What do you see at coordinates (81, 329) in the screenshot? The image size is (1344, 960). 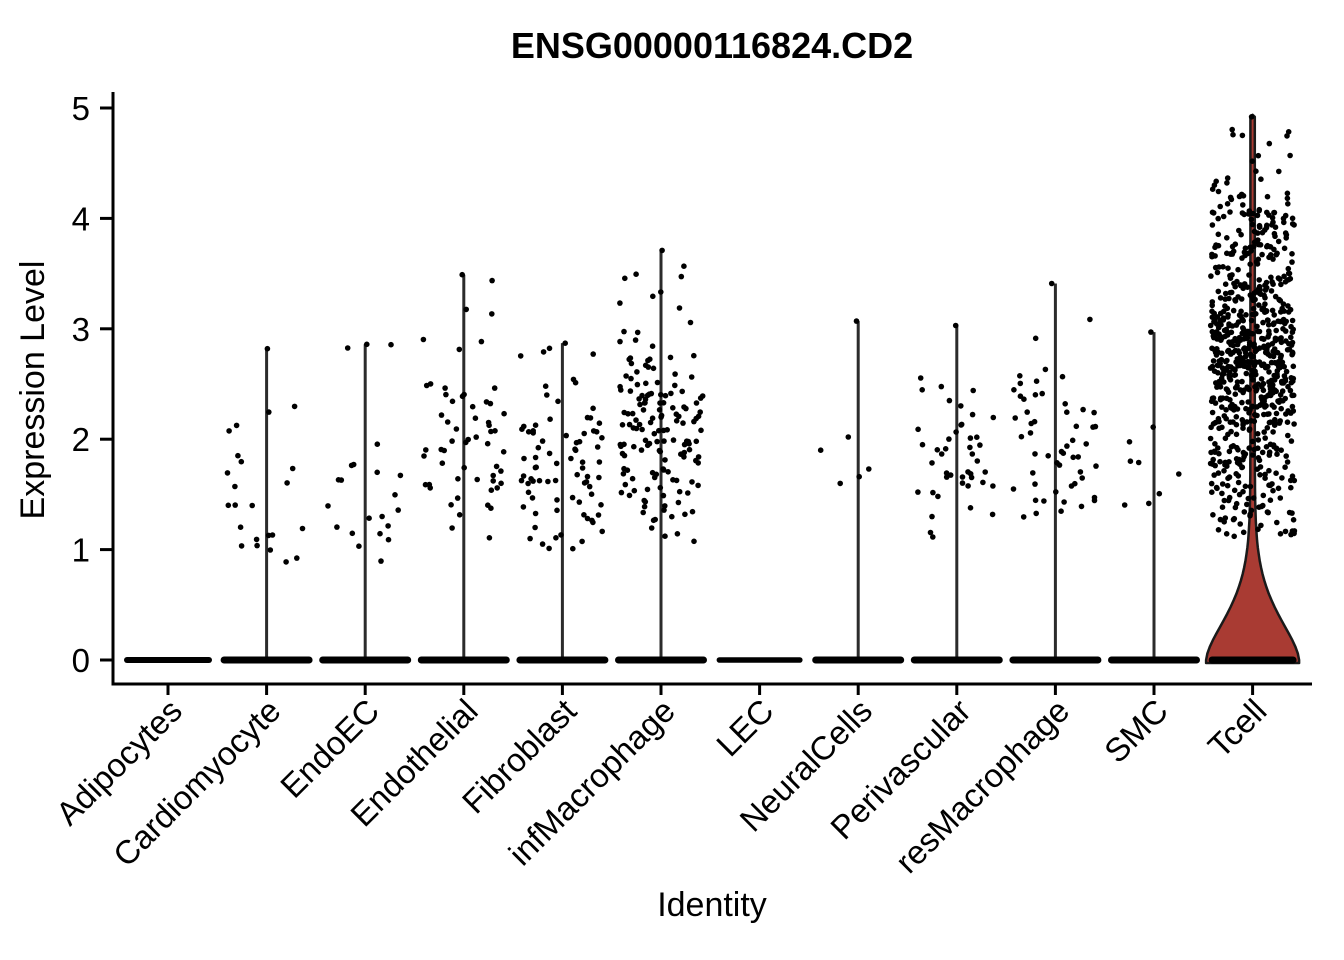 I see `y-tick-label: 3` at bounding box center [81, 329].